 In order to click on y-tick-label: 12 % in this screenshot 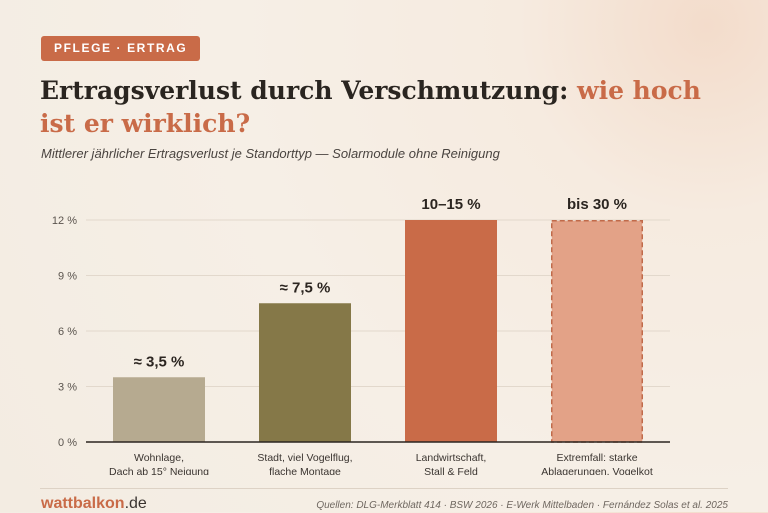, I will do `click(64, 221)`.